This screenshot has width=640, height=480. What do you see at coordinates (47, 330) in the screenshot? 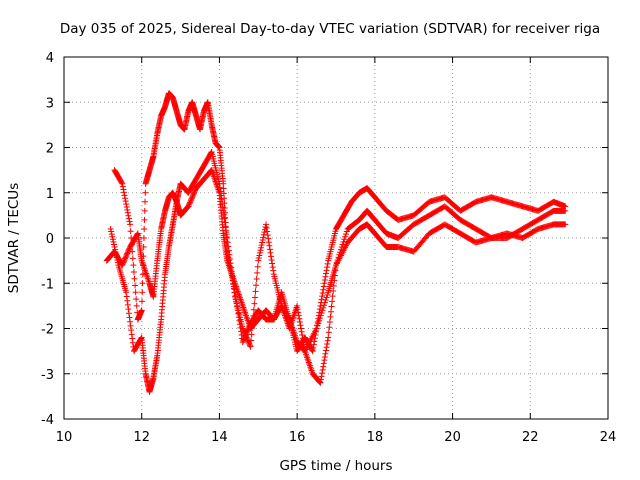
I see `y-tick-label: -2` at bounding box center [47, 330].